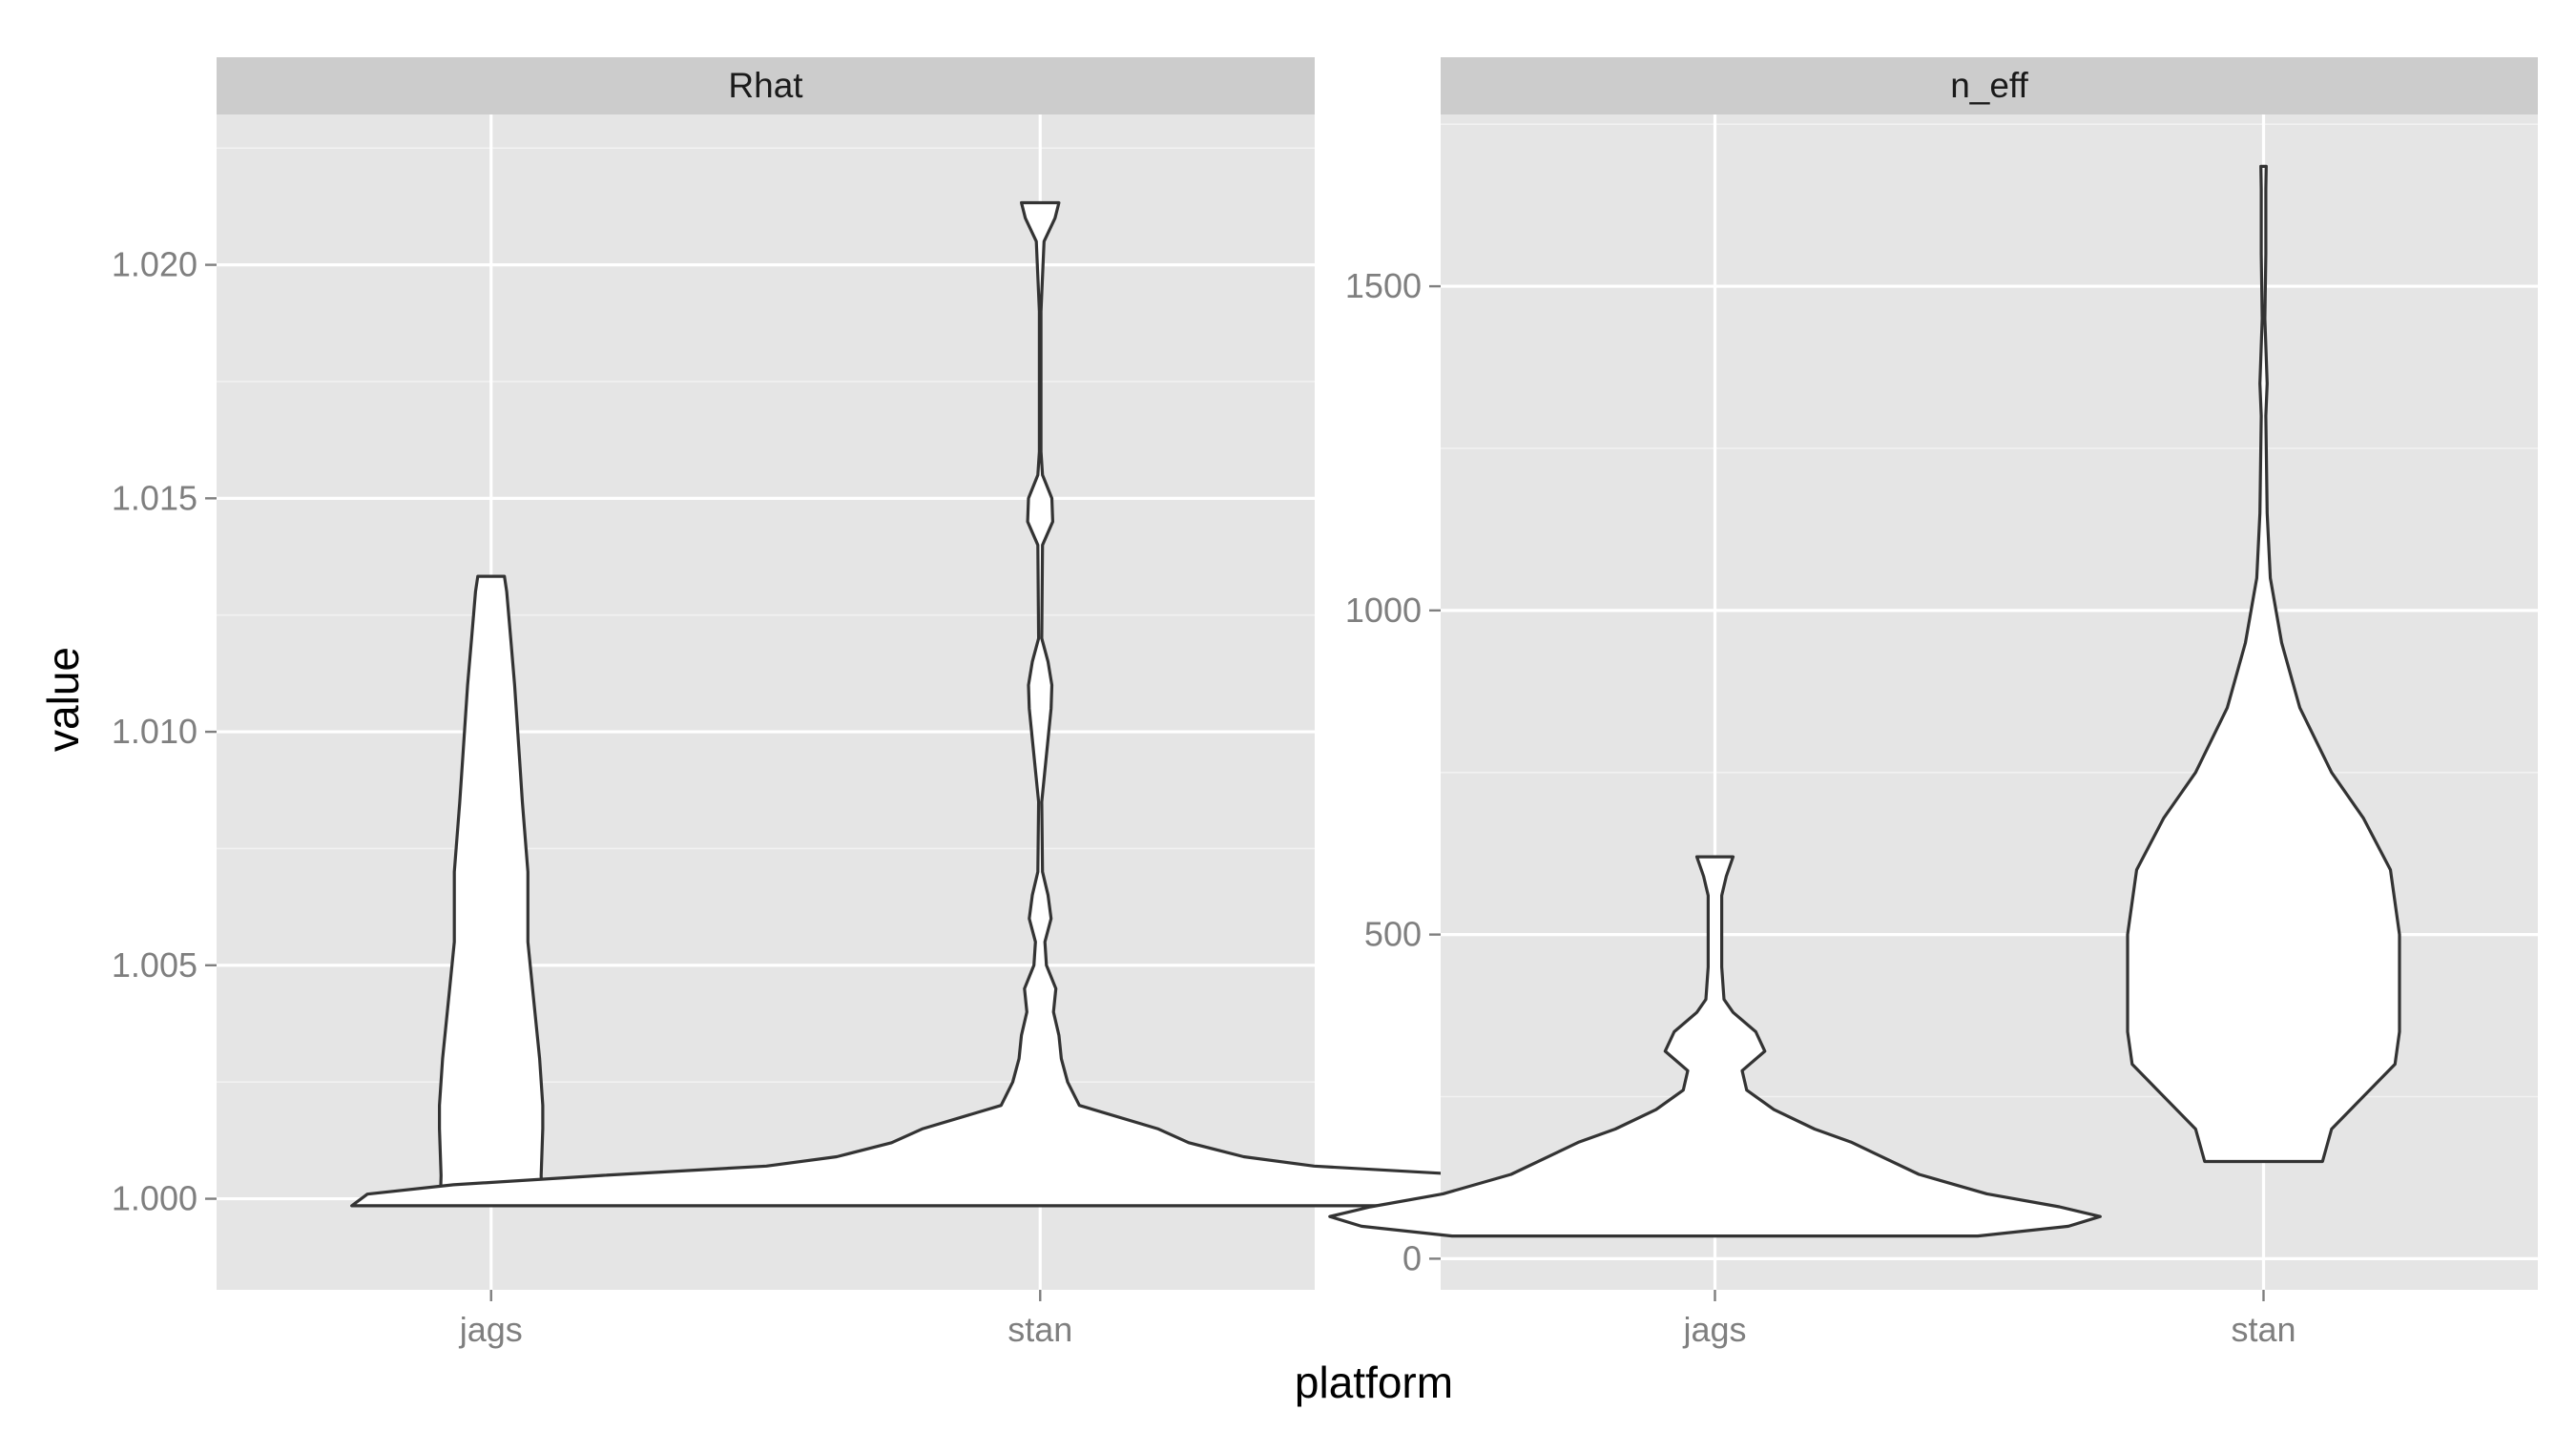 The width and height of the screenshot is (2576, 1431). I want to click on y-tick-label: 0, so click(1412, 1257).